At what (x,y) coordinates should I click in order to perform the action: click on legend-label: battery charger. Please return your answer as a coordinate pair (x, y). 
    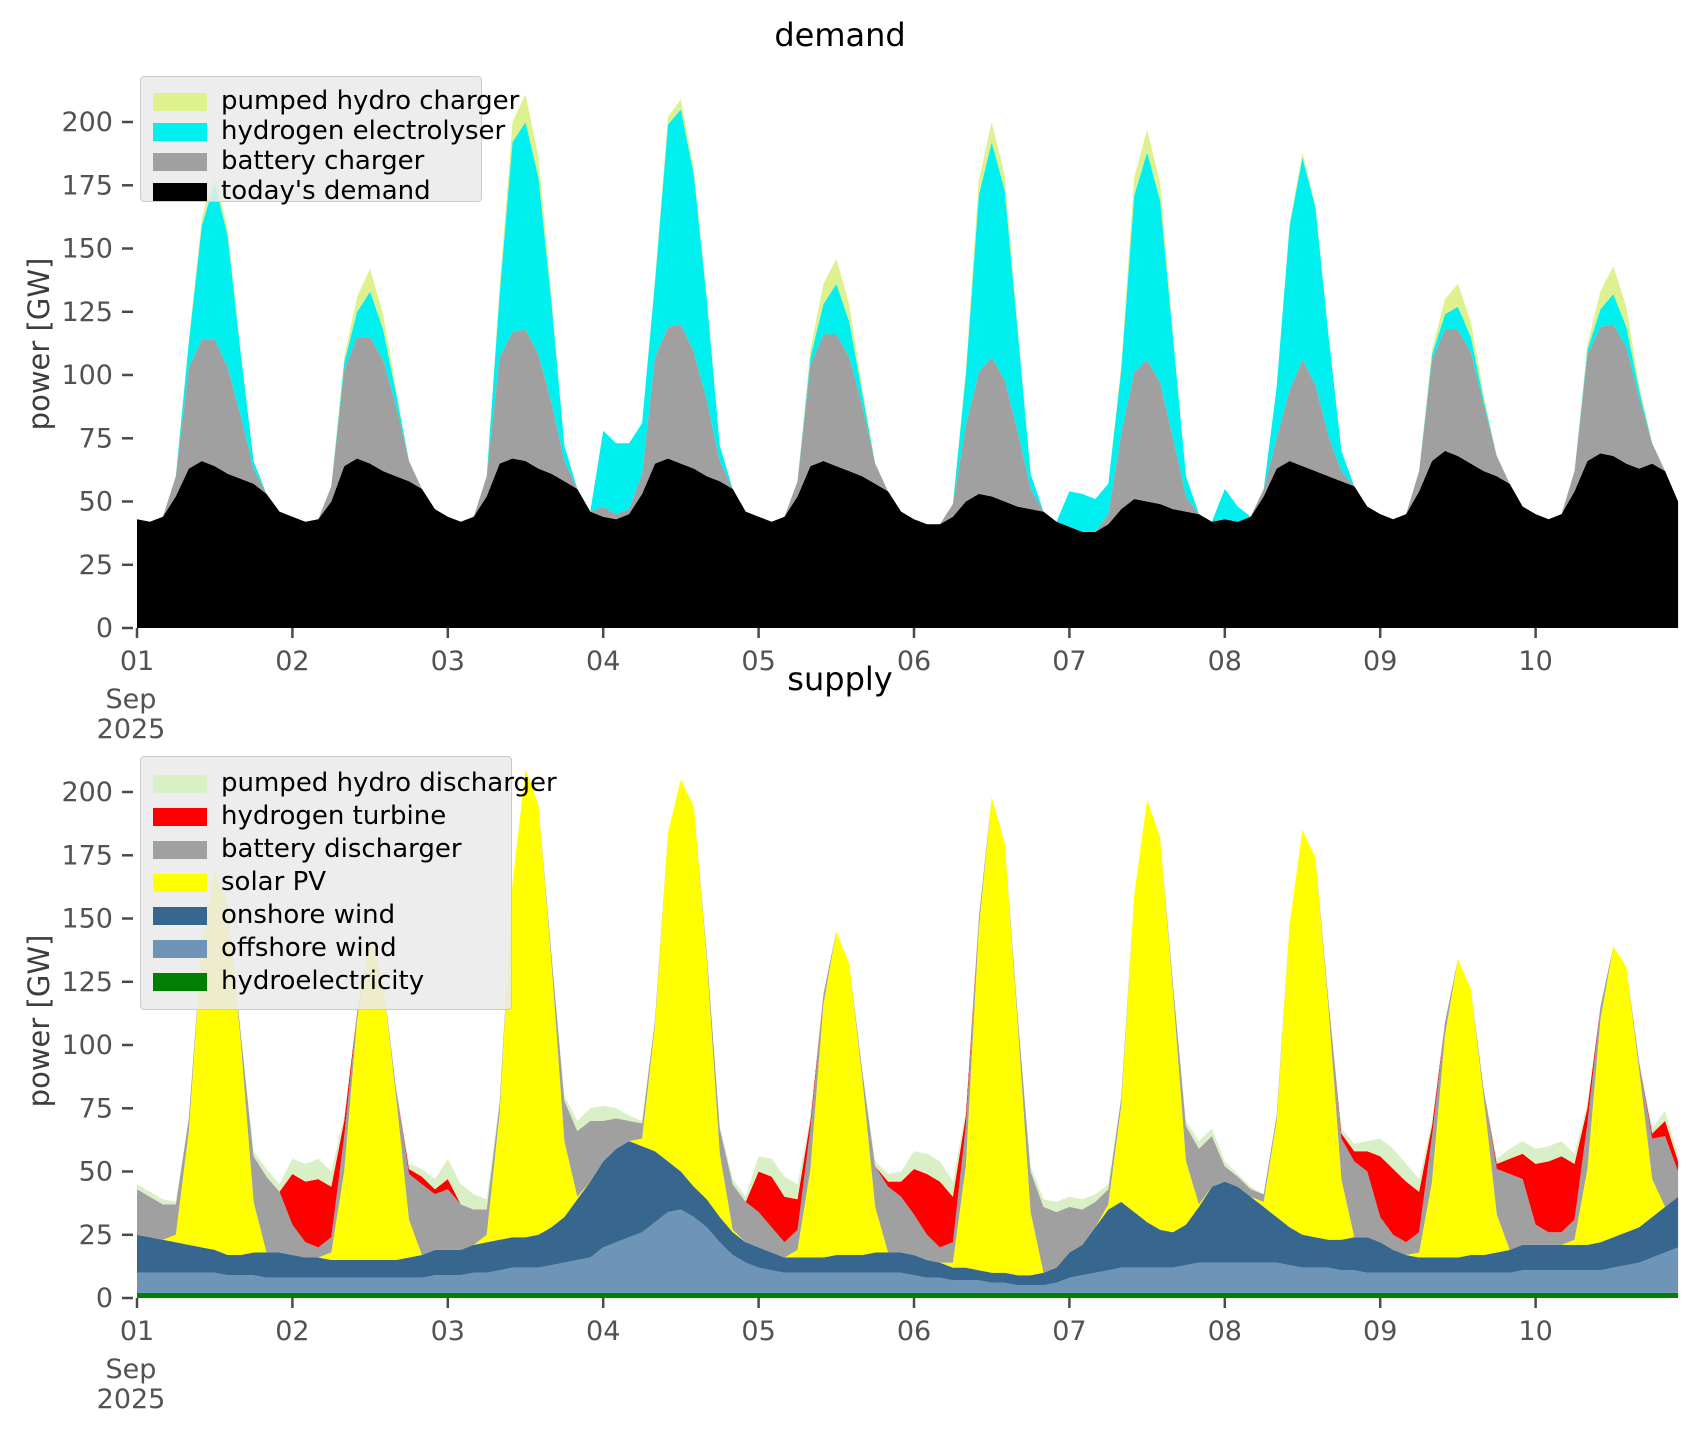
    Looking at the image, I should click on (323, 160).